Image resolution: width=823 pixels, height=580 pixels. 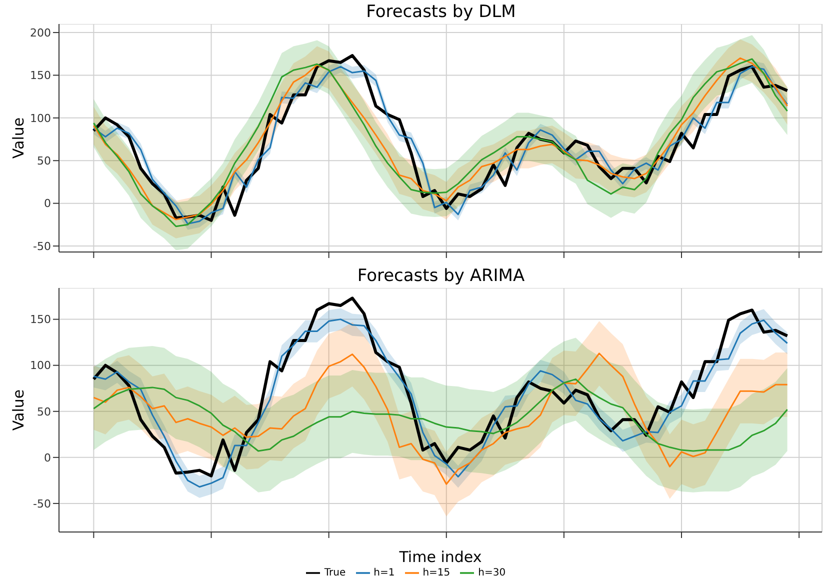 What do you see at coordinates (40, 33) in the screenshot?
I see `y-tick-label: 200` at bounding box center [40, 33].